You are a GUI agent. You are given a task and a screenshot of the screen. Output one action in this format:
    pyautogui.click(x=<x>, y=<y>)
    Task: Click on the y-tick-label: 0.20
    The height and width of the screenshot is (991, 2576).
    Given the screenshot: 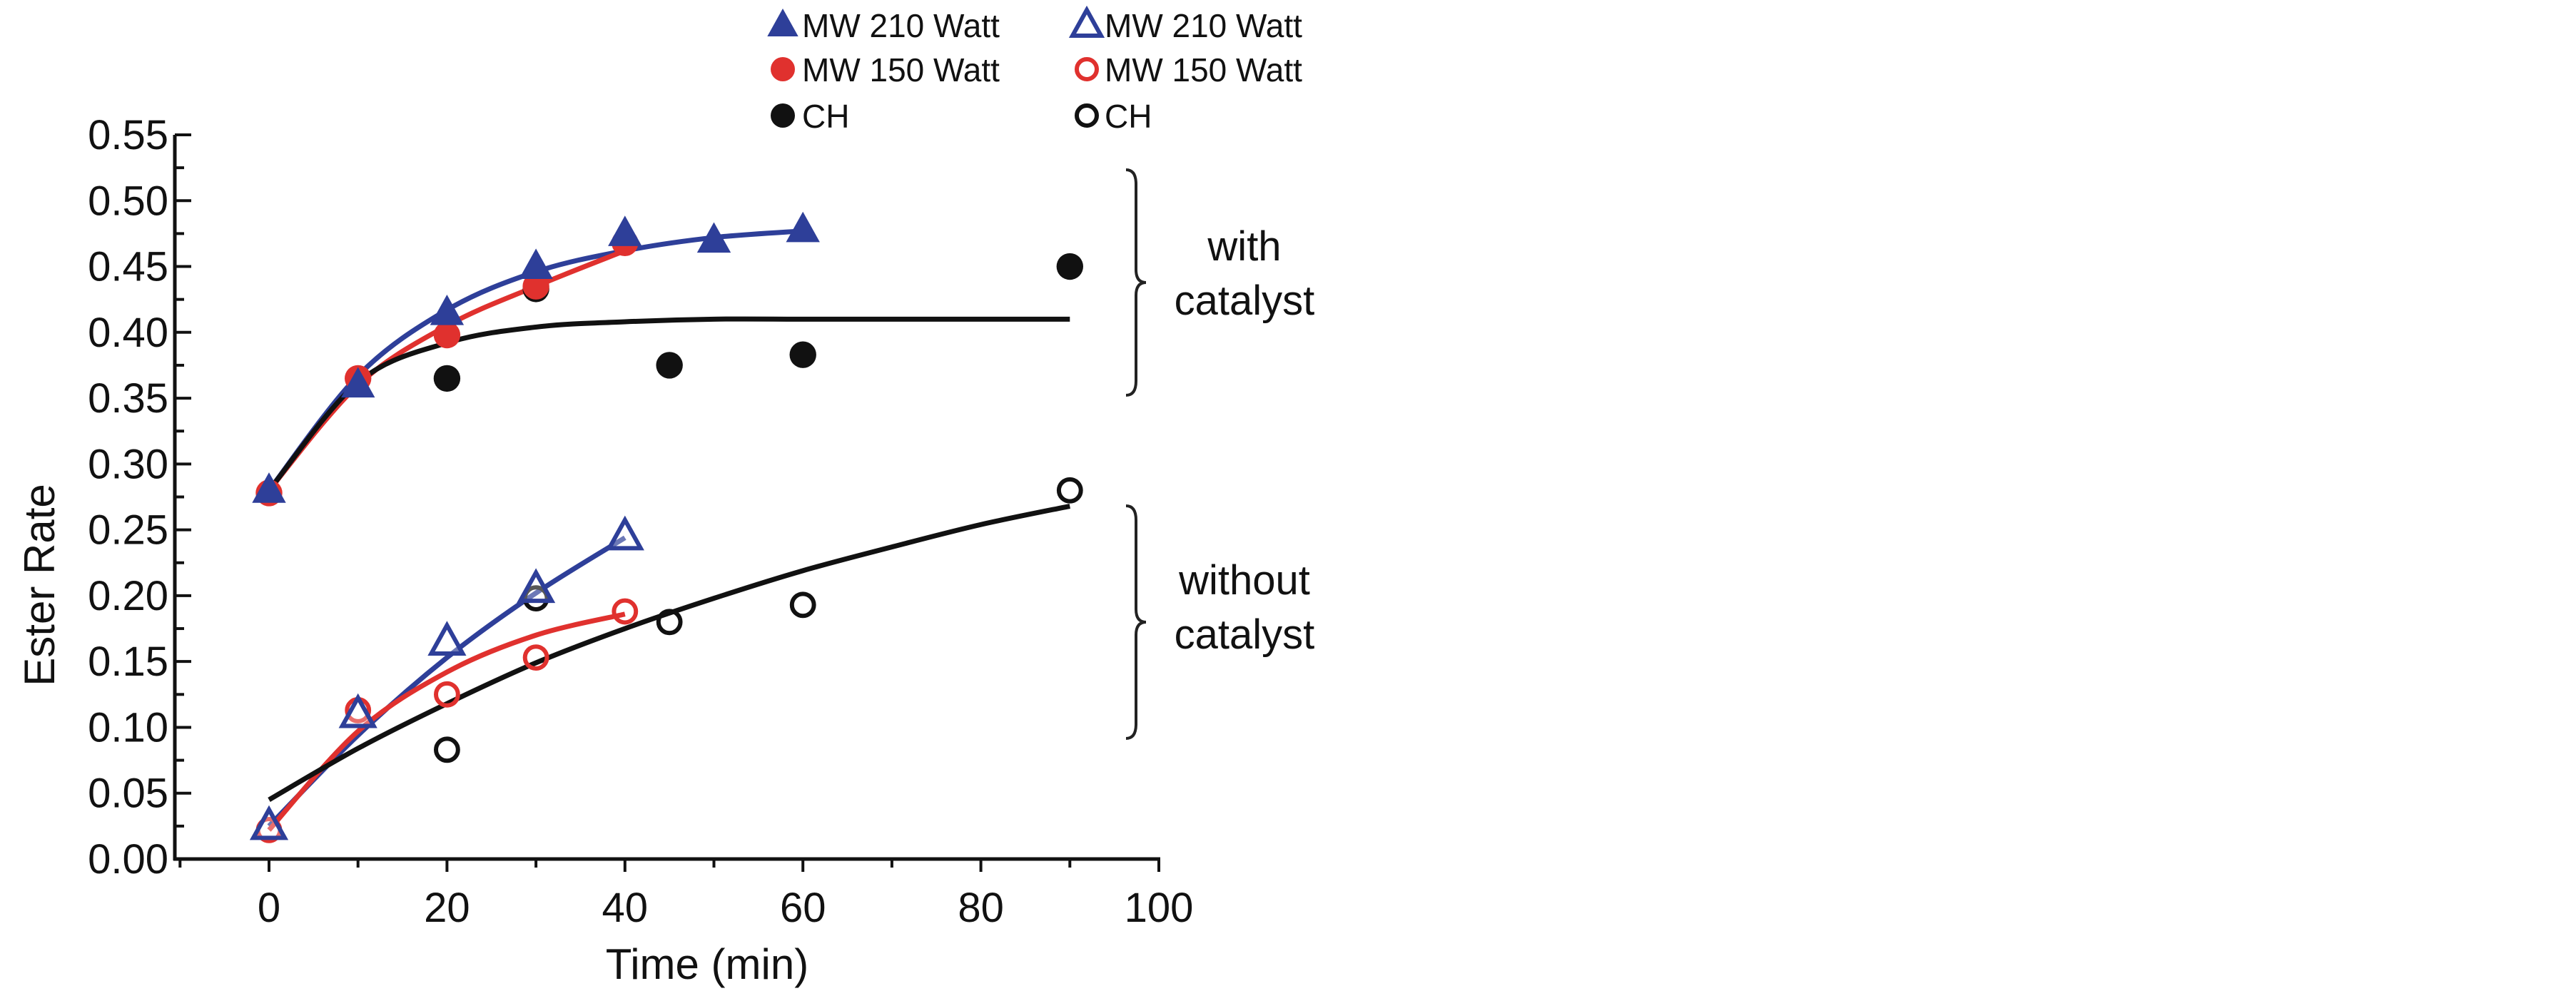 What is the action you would take?
    pyautogui.click(x=128, y=596)
    